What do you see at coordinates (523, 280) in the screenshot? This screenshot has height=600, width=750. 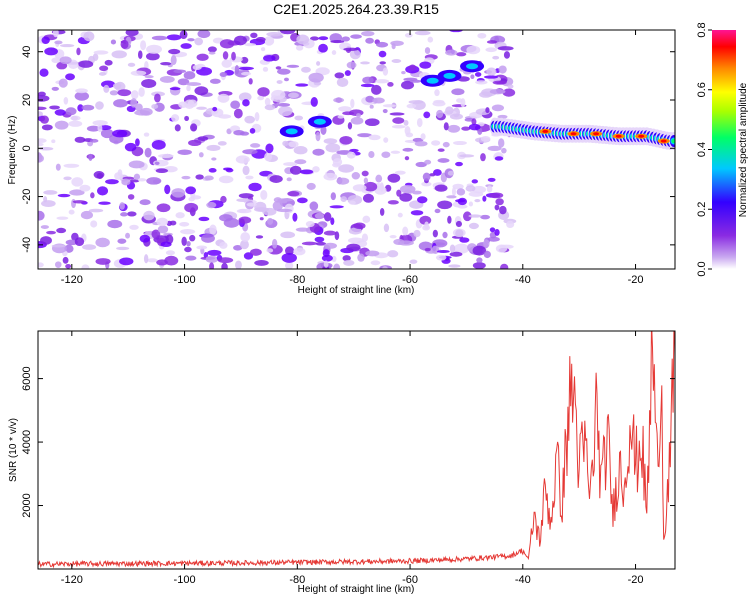 I see `x-tick-label: -40` at bounding box center [523, 280].